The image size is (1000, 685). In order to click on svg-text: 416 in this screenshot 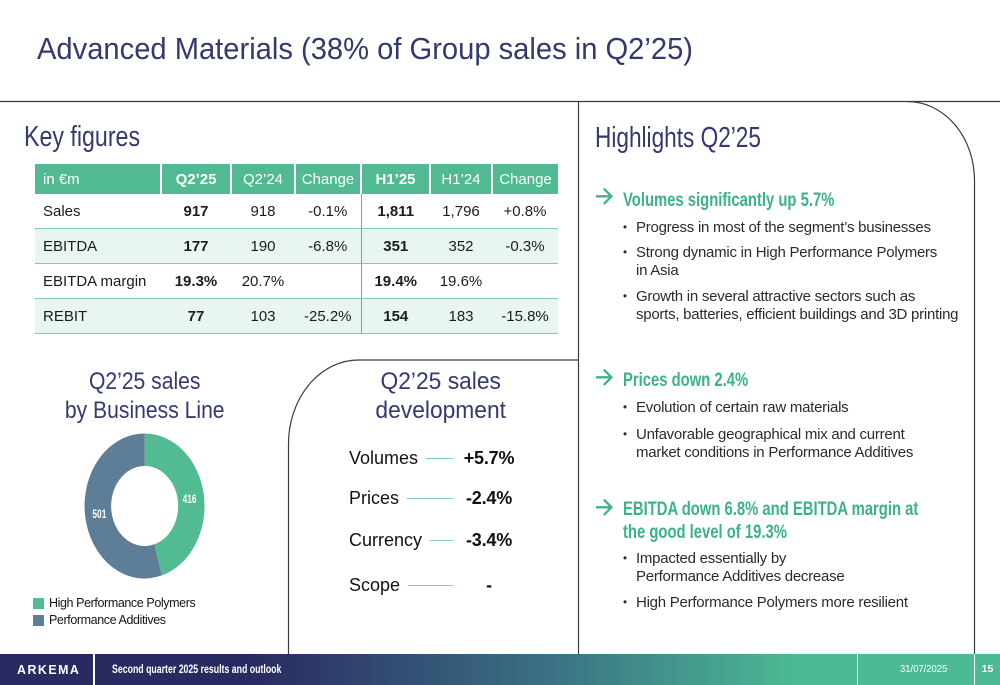, I will do `click(190, 499)`.